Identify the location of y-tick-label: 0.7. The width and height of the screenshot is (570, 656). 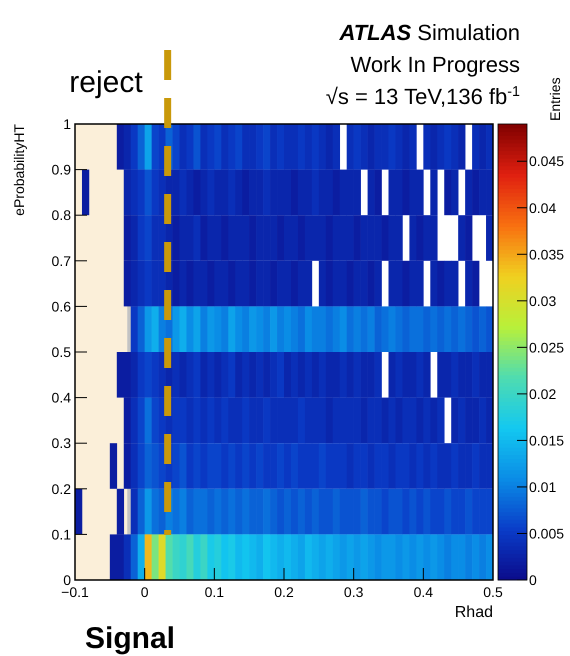
(62, 260).